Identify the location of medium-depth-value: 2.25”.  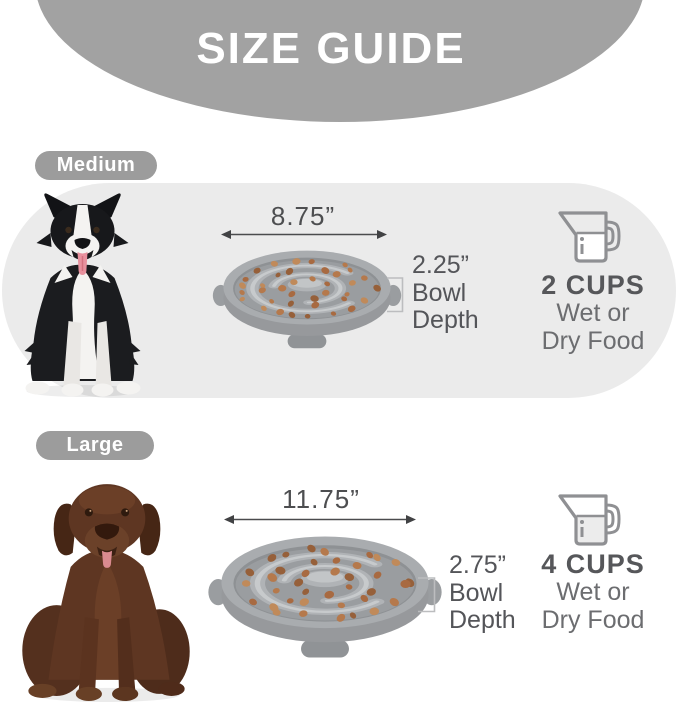
(440, 265).